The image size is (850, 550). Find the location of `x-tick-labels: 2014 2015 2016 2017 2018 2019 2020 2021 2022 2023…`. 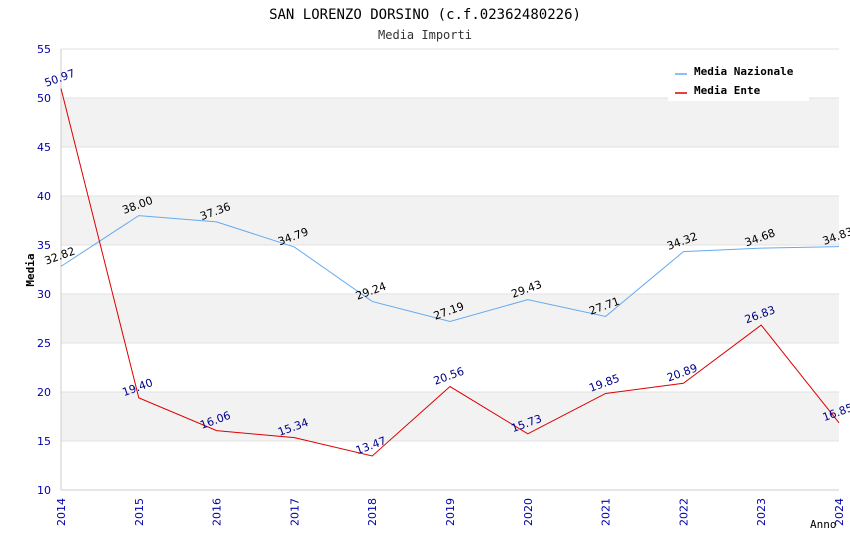

x-tick-labels: 2014 2015 2016 2017 2018 2019 2020 2021 2022 2023… is located at coordinates (450, 512).